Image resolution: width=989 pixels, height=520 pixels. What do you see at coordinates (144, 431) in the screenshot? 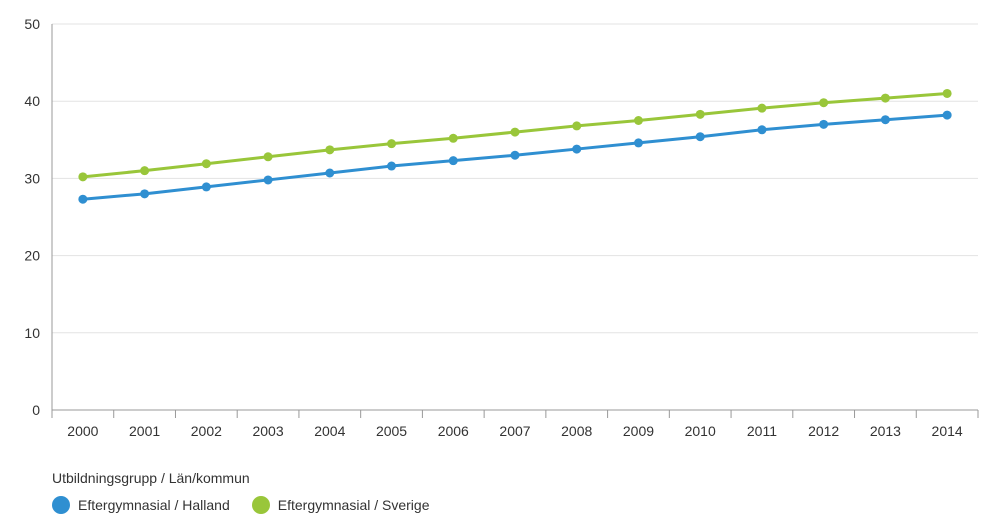
I see `x-tick-label: 2001` at bounding box center [144, 431].